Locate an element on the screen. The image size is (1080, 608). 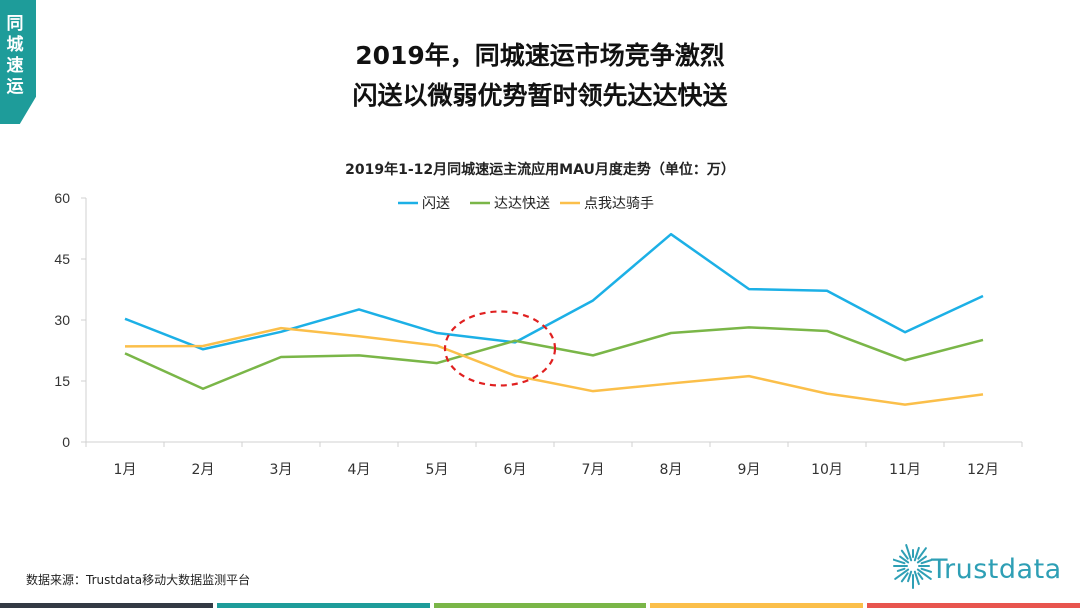
x-tick-label: 9月 is located at coordinates (749, 470).